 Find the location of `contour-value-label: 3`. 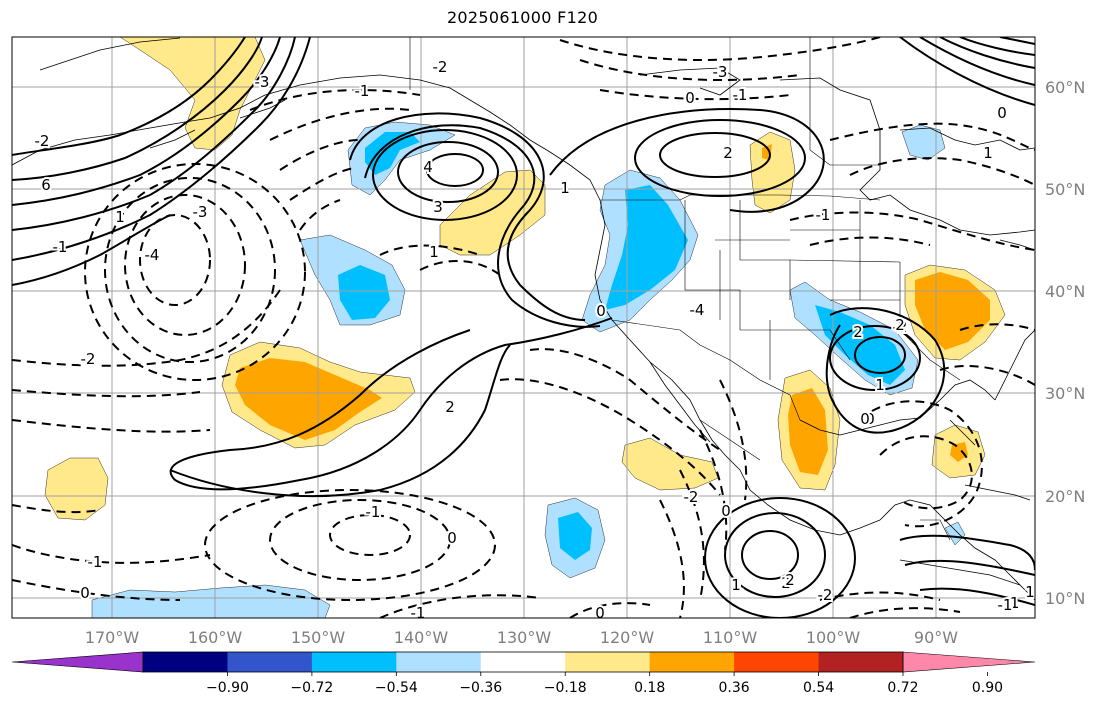

contour-value-label: 3 is located at coordinates (438, 207).